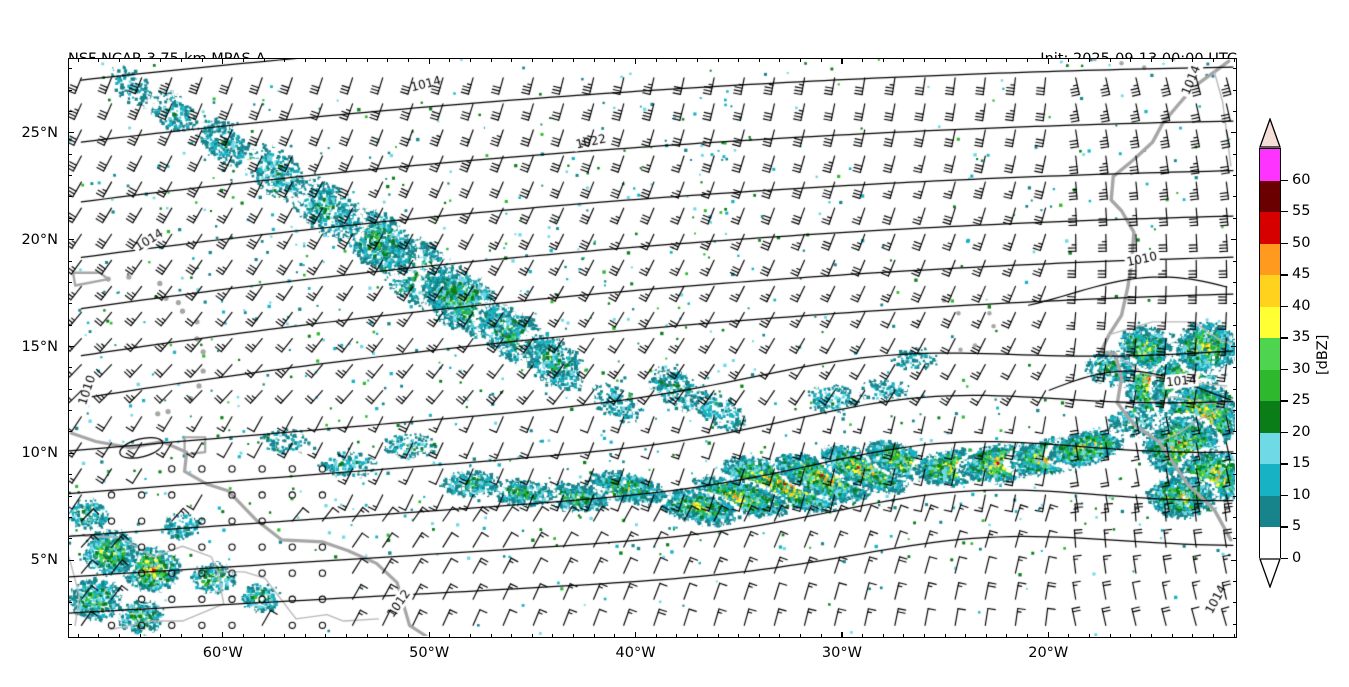 The height and width of the screenshot is (687, 1349). I want to click on colorbar-tick-label: 0, so click(1297, 558).